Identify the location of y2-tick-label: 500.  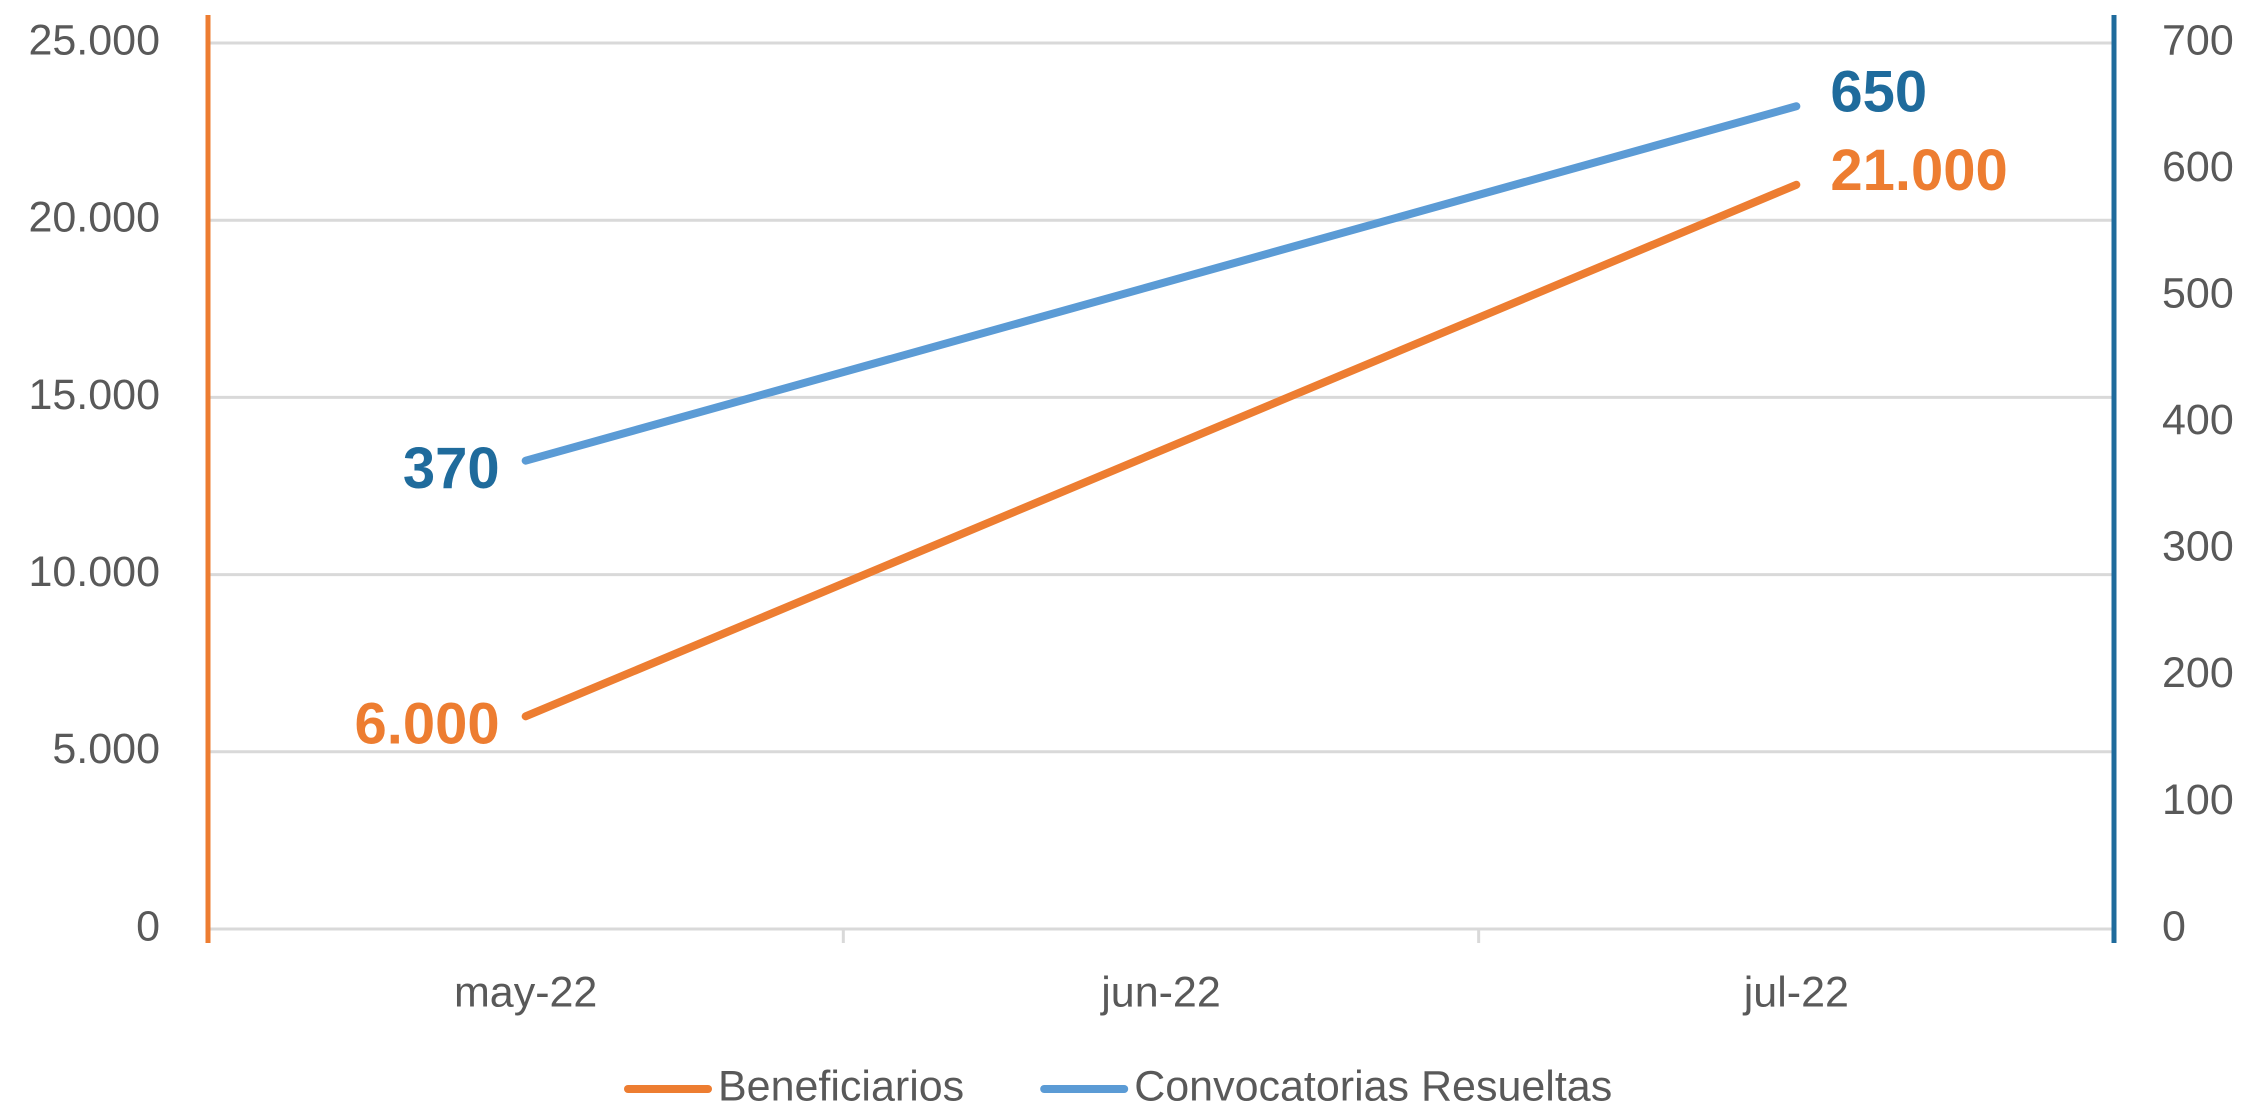
(2198, 294).